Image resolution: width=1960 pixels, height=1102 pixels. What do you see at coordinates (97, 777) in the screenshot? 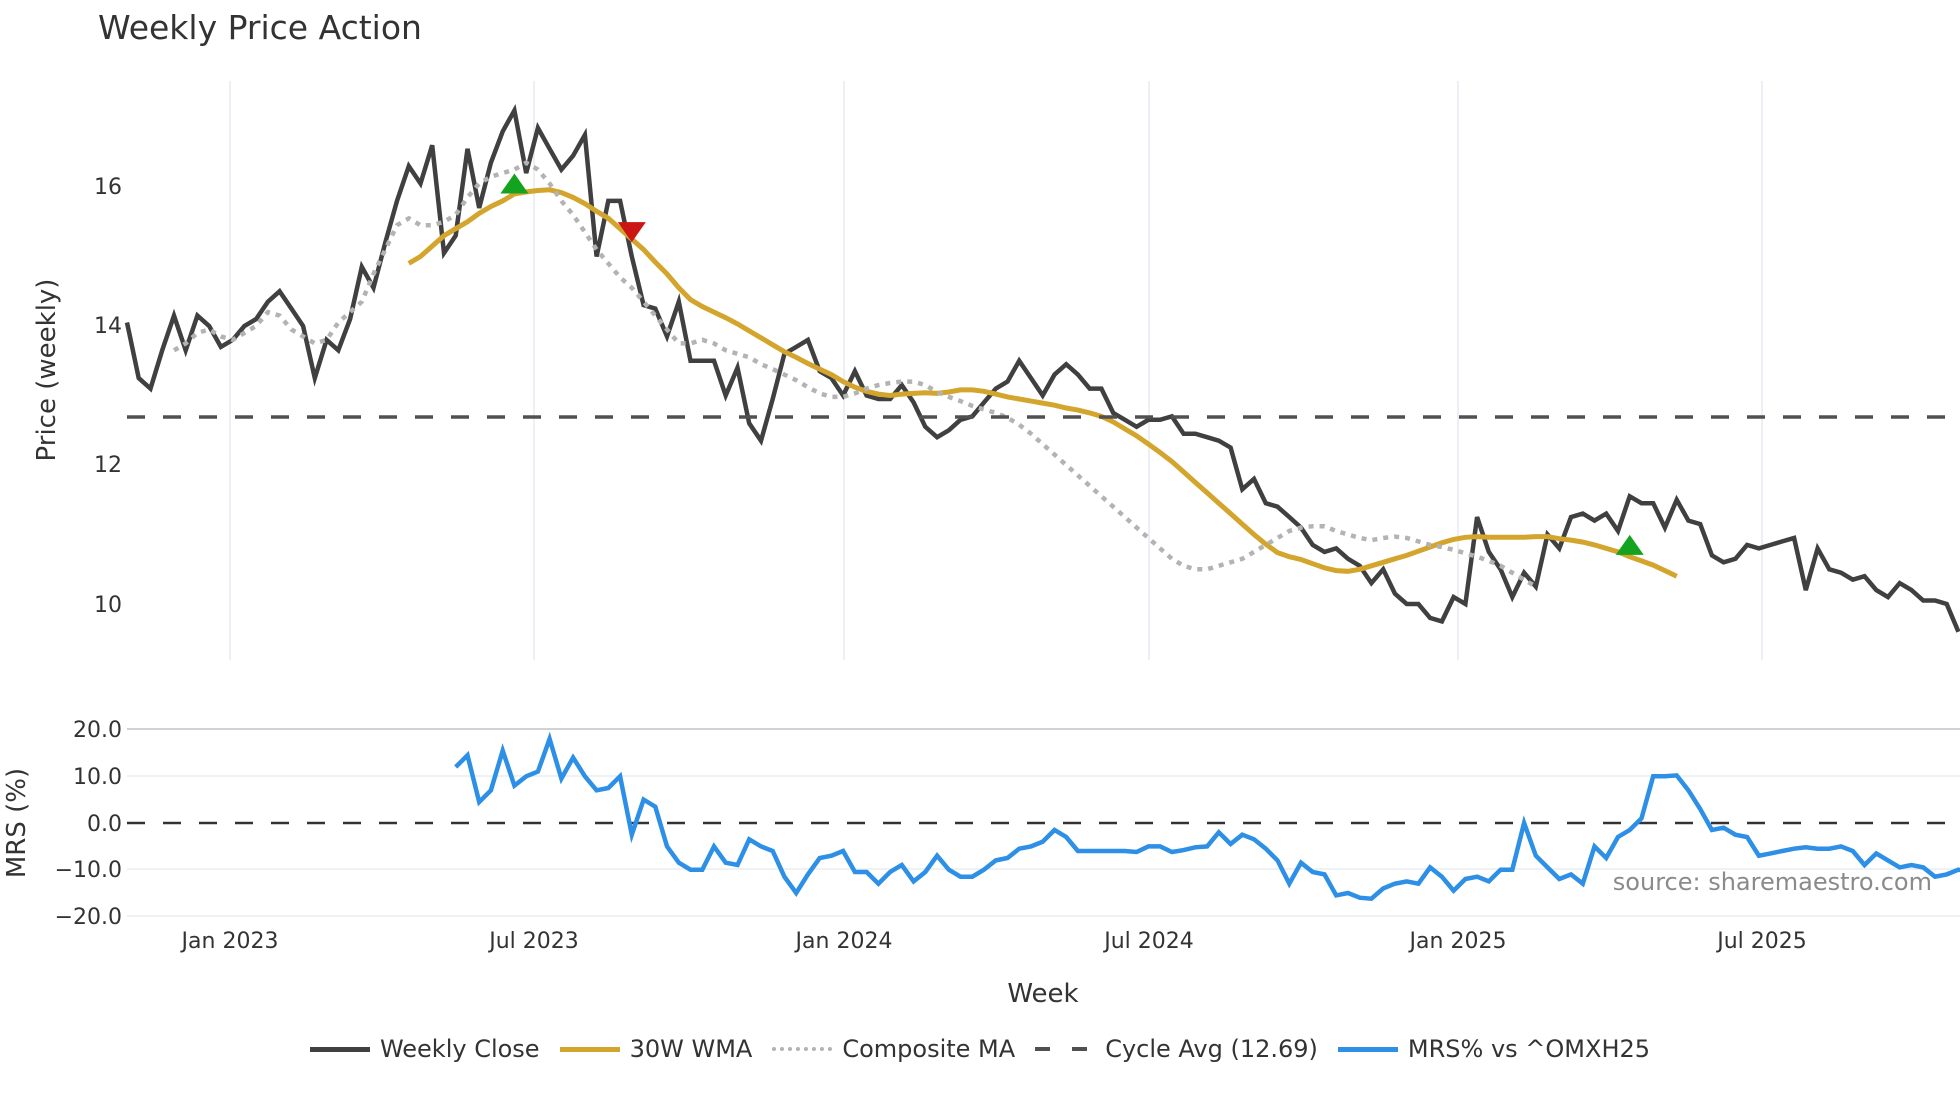
I see `svg-text: 10.0` at bounding box center [97, 777].